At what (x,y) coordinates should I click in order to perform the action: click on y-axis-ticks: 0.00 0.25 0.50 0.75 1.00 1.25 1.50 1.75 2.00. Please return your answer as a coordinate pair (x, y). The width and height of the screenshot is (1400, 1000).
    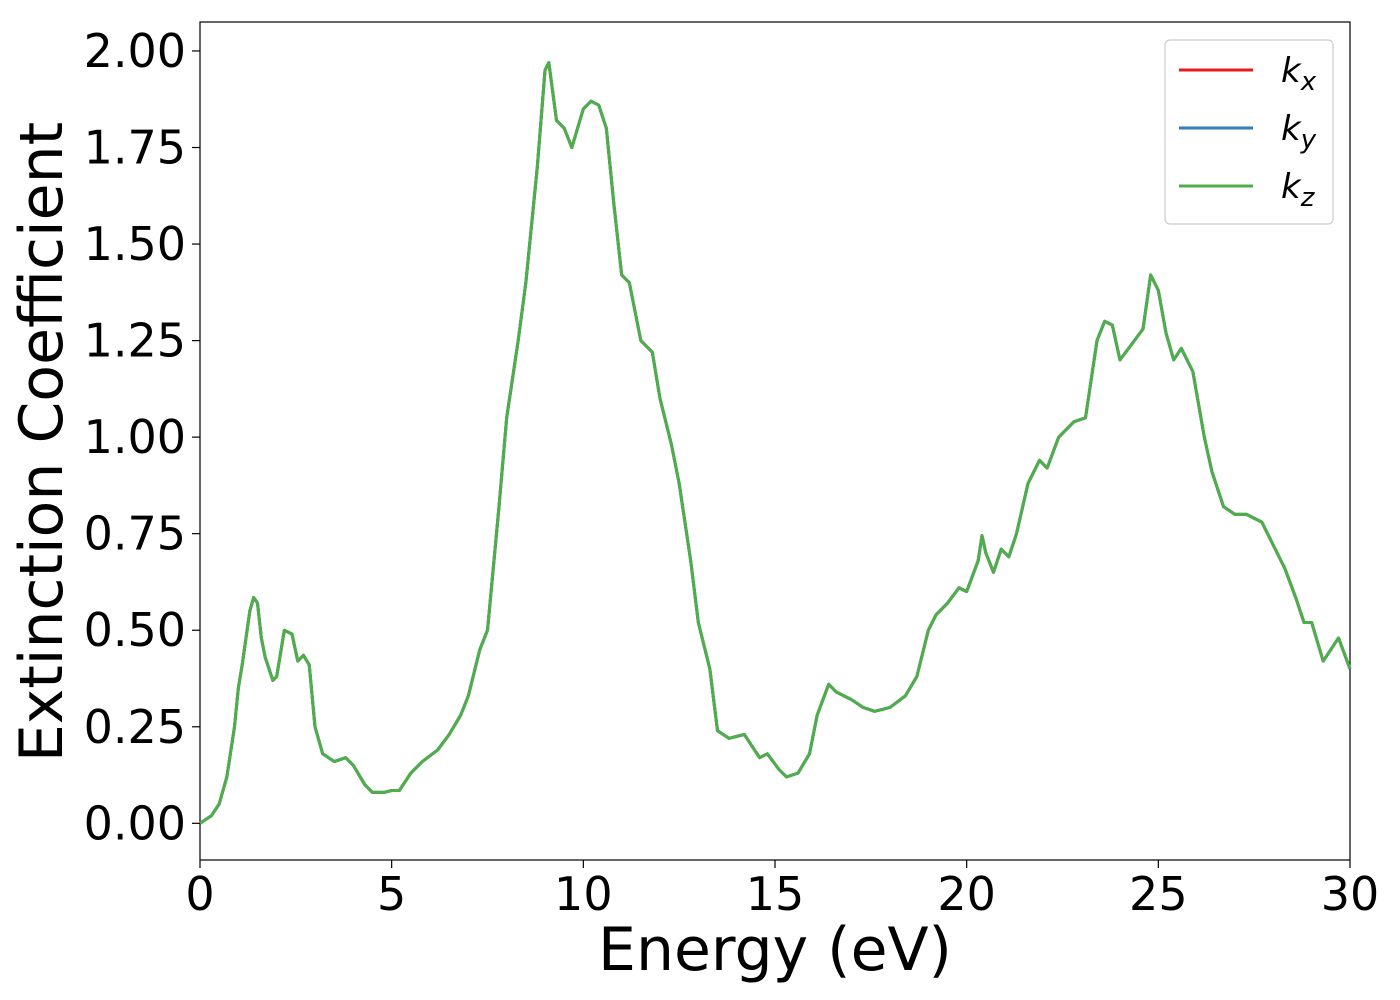
    Looking at the image, I should click on (142, 437).